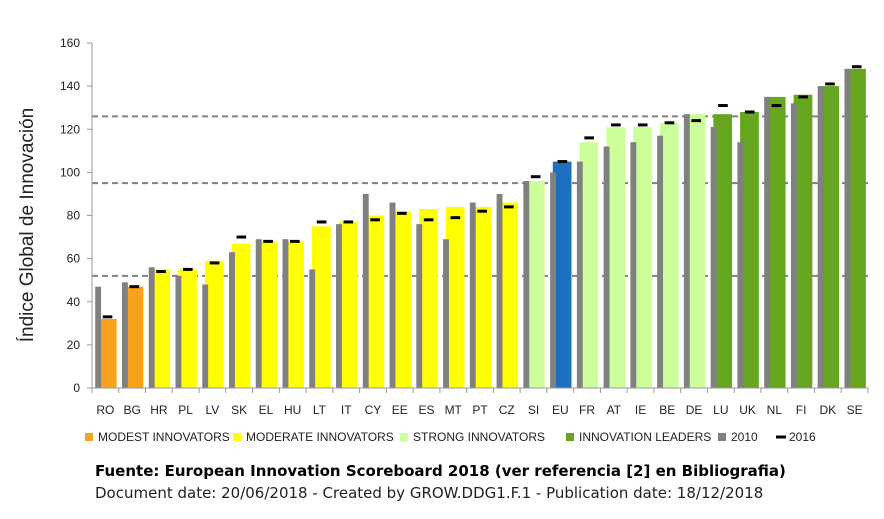 The width and height of the screenshot is (884, 519). I want to click on bar-group-de, so click(694, 251).